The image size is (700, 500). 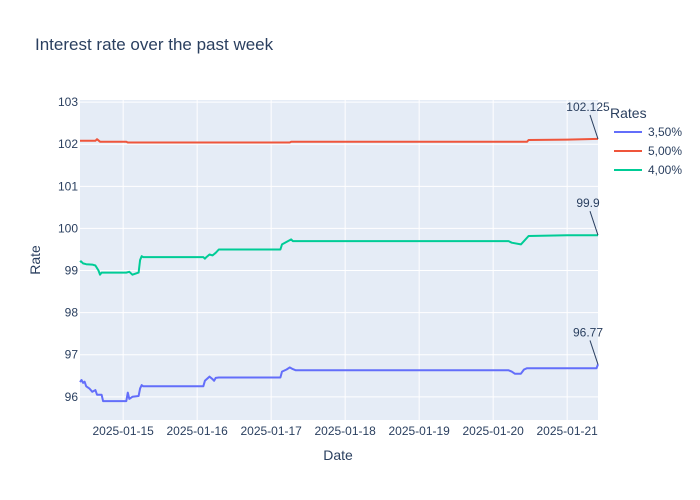 What do you see at coordinates (72, 313) in the screenshot?
I see `y-tick-label: 98` at bounding box center [72, 313].